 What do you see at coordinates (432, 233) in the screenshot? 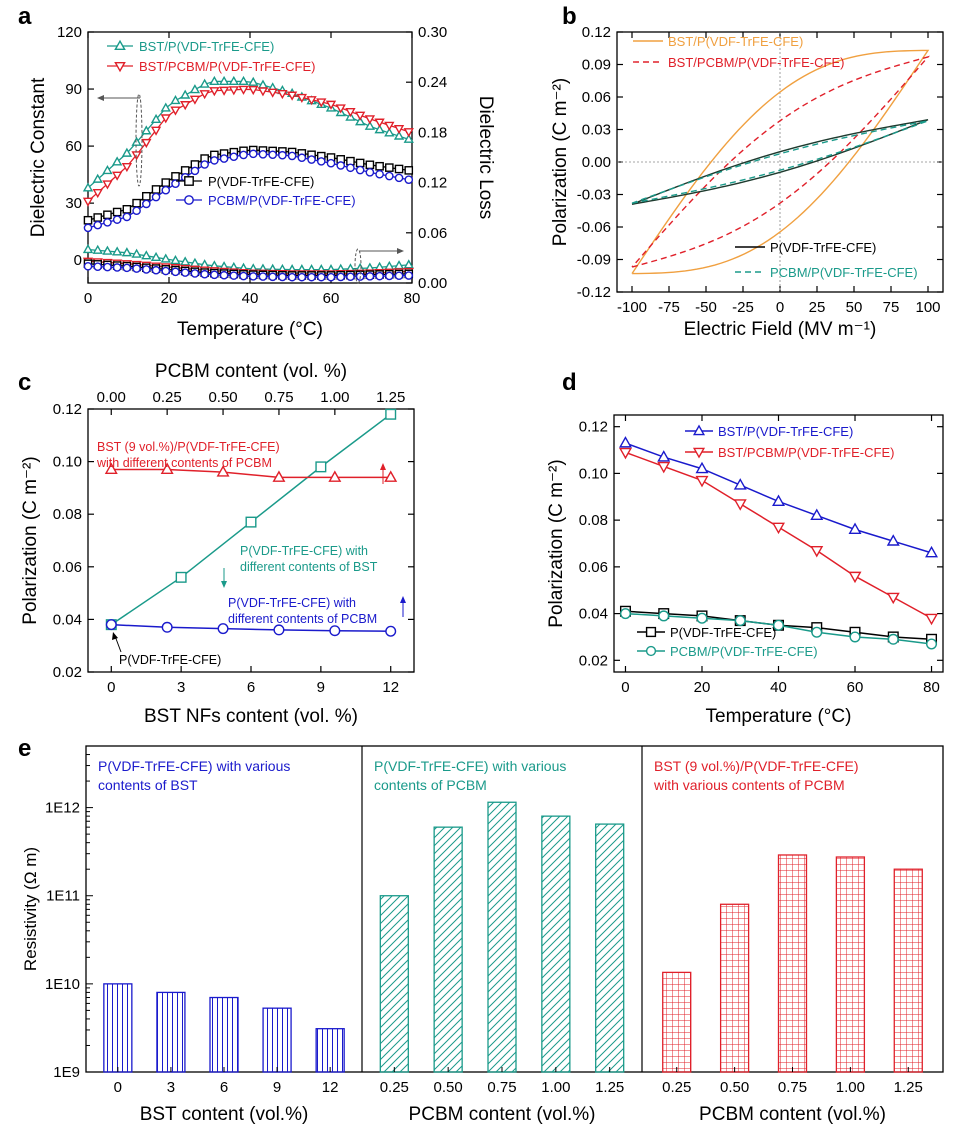
I see `y2-tick-label: 0.06` at bounding box center [432, 233].